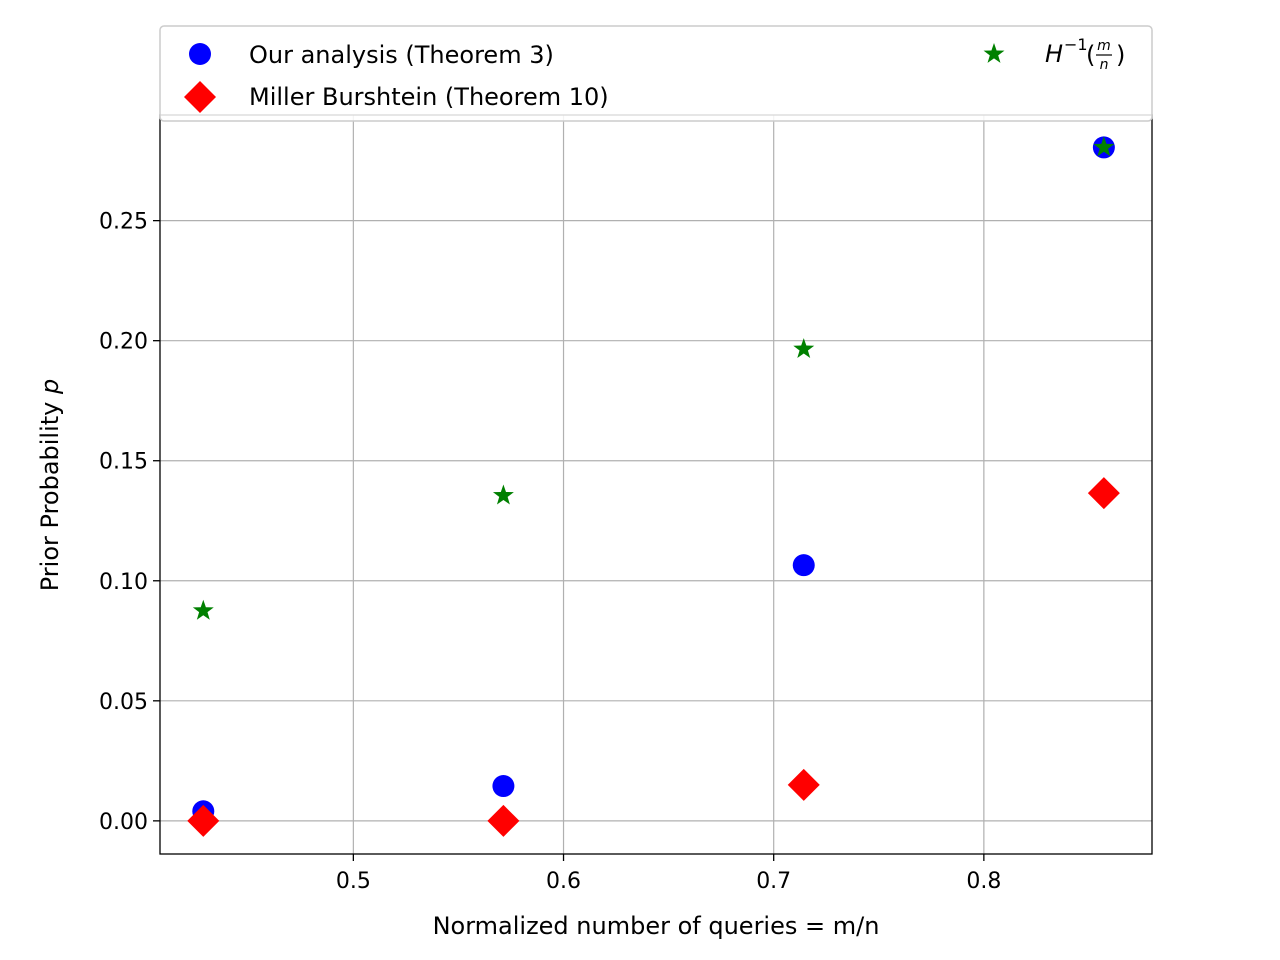 This screenshot has height=960, width=1280. What do you see at coordinates (983, 881) in the screenshot?
I see `x-tick-label: 0.8` at bounding box center [983, 881].